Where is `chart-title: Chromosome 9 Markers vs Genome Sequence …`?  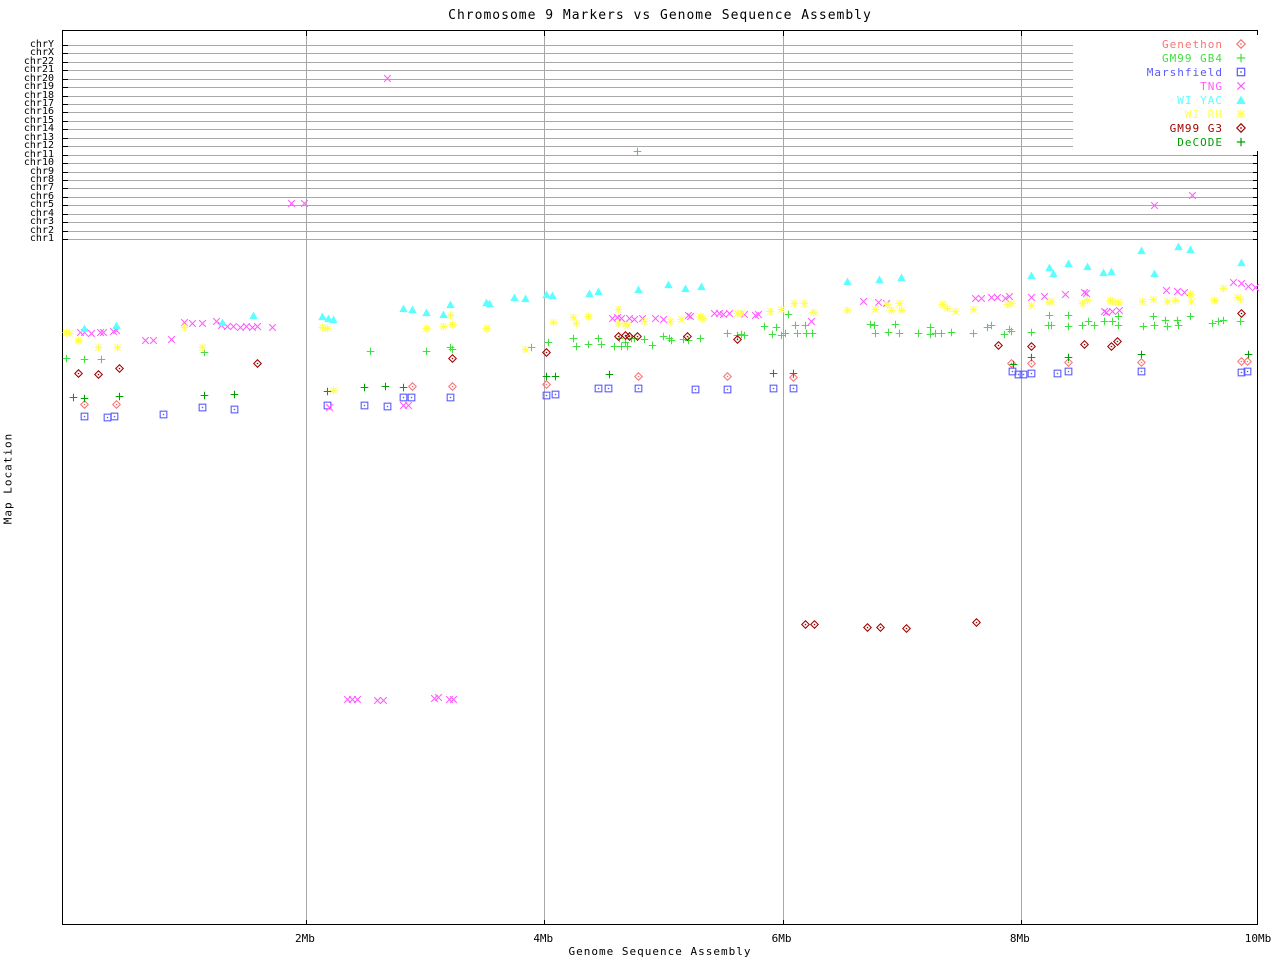 chart-title: Chromosome 9 Markers vs Genome Sequence … is located at coordinates (660, 15).